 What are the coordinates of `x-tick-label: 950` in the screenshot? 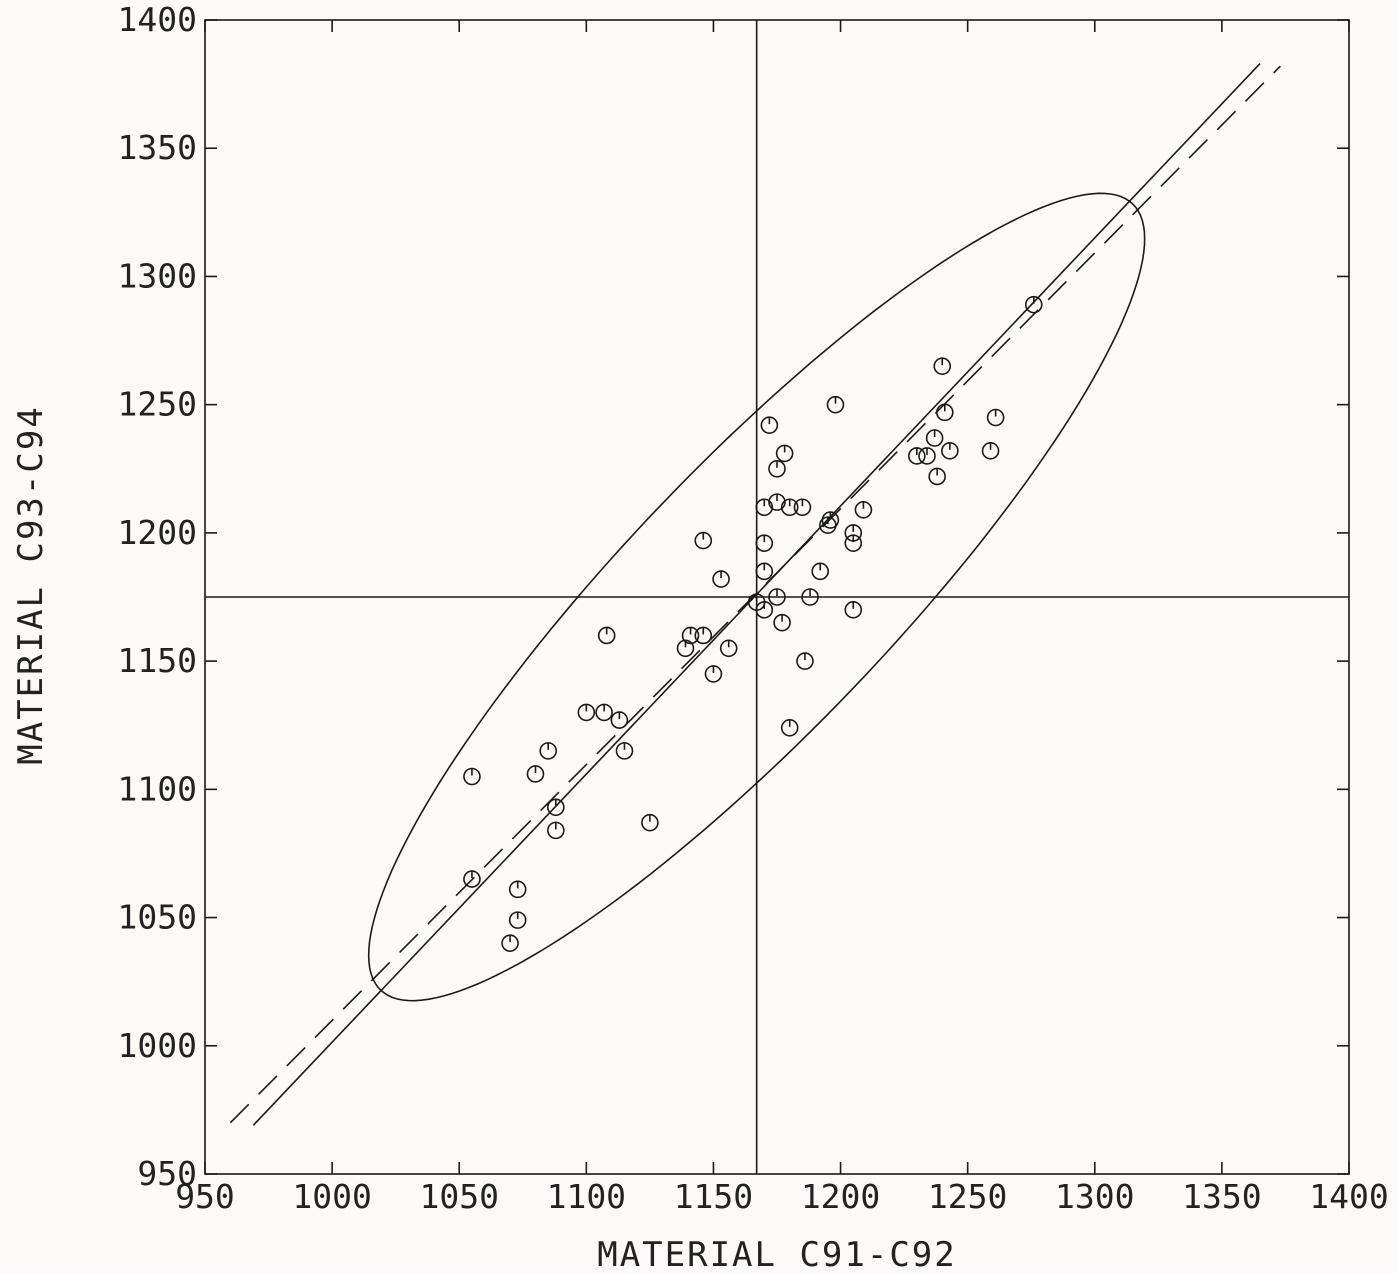 It's located at (205, 1196).